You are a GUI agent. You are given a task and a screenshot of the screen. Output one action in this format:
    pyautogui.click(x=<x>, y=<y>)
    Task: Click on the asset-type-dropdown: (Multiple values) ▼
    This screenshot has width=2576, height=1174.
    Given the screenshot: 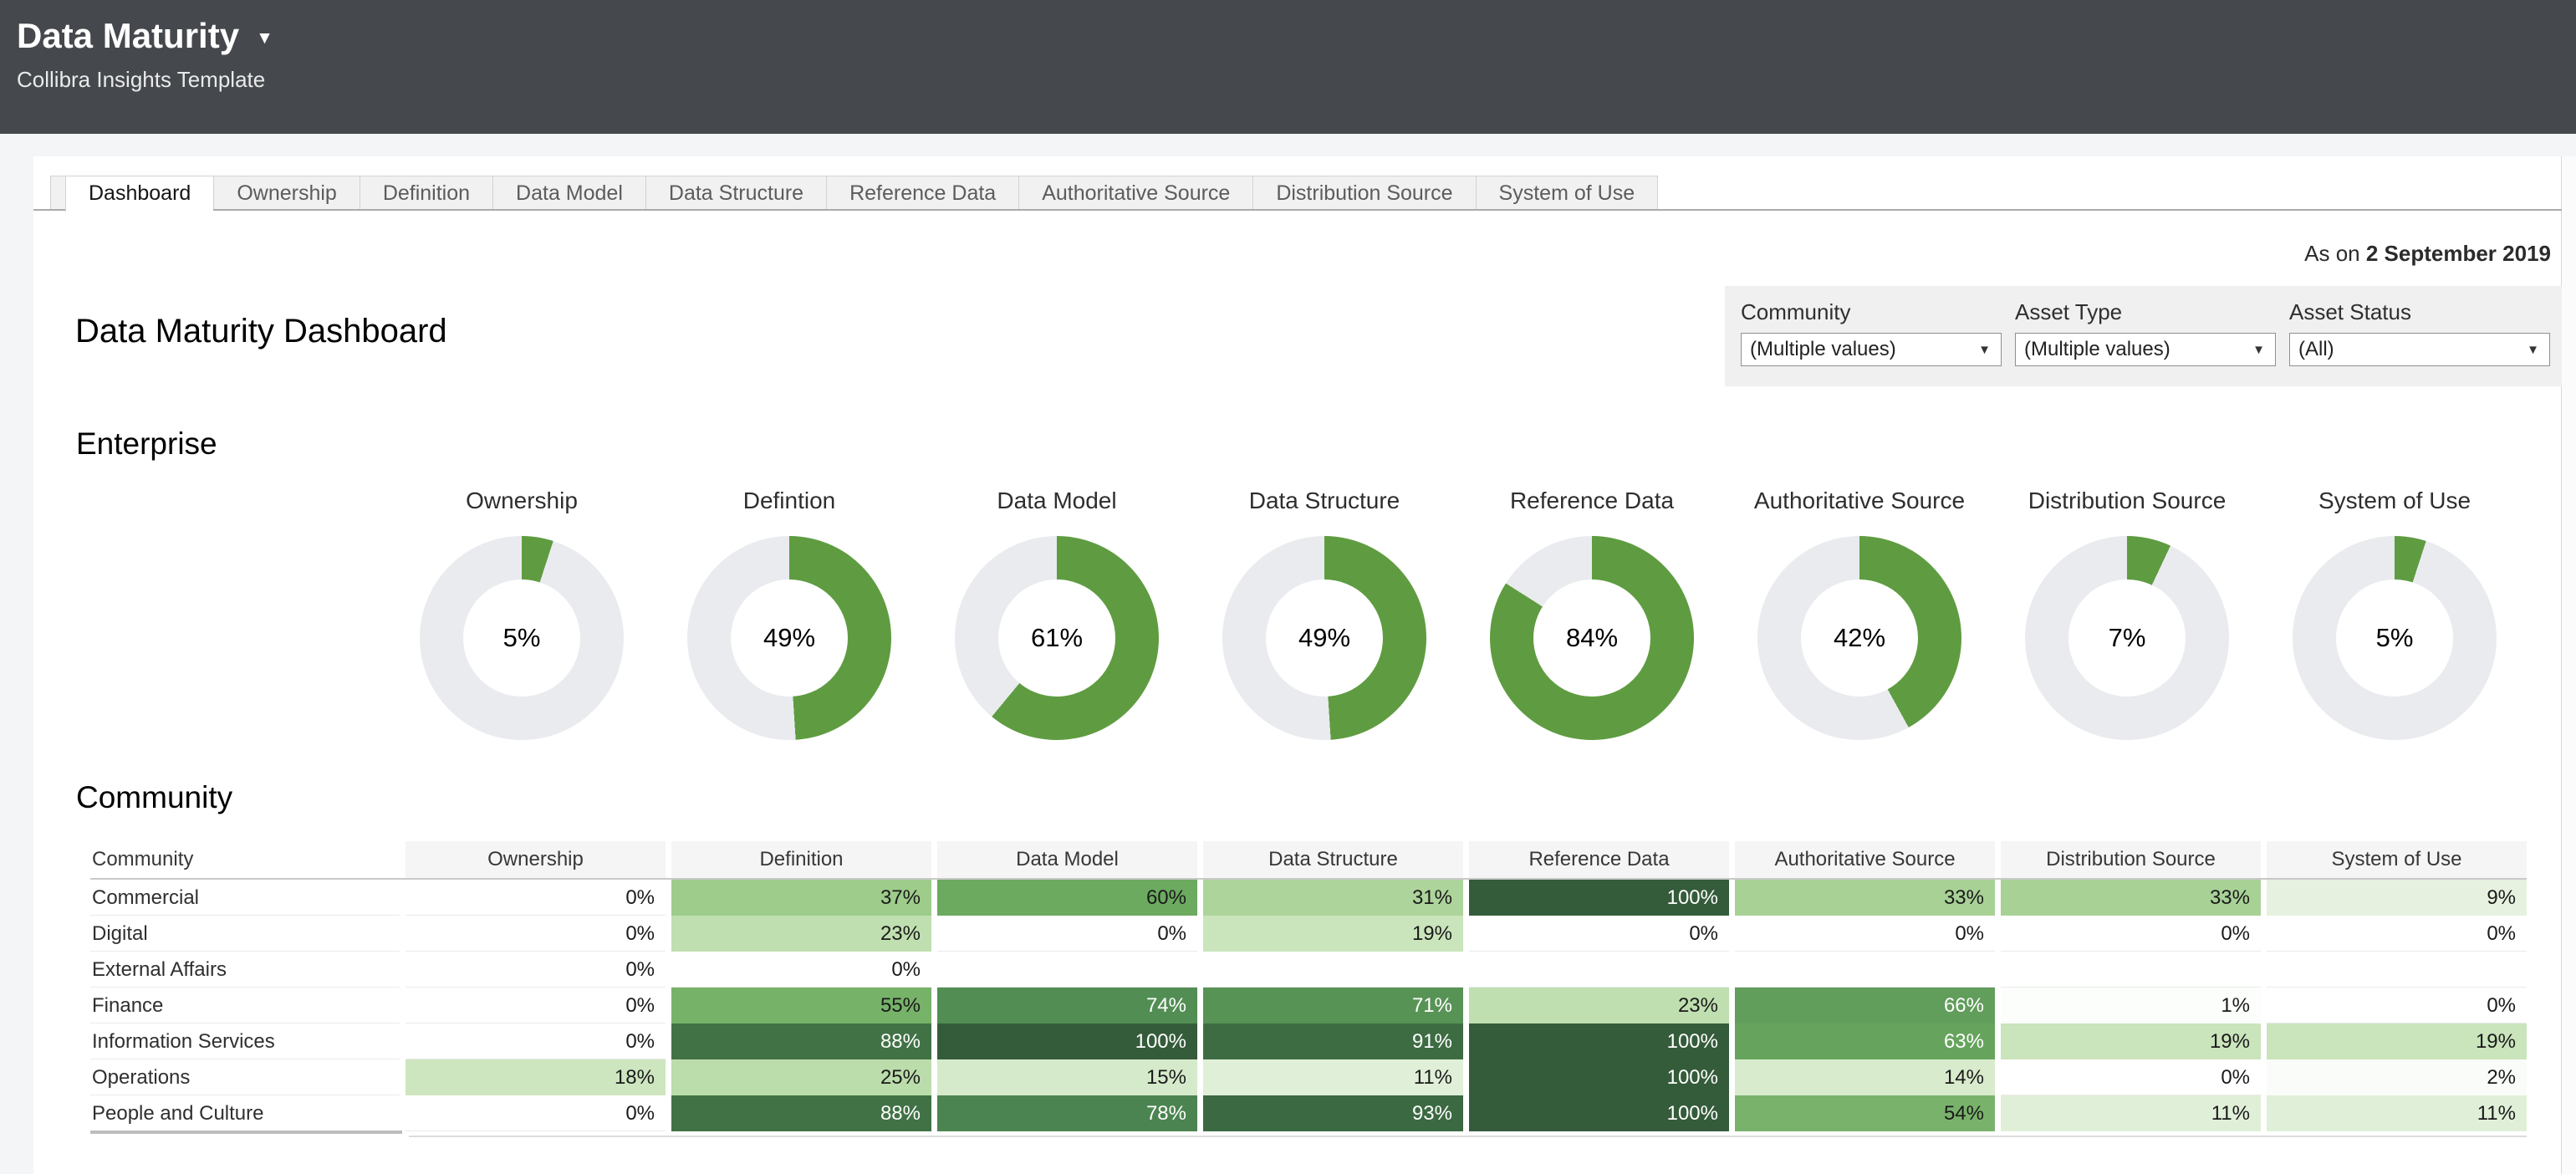 What is the action you would take?
    pyautogui.click(x=2145, y=349)
    